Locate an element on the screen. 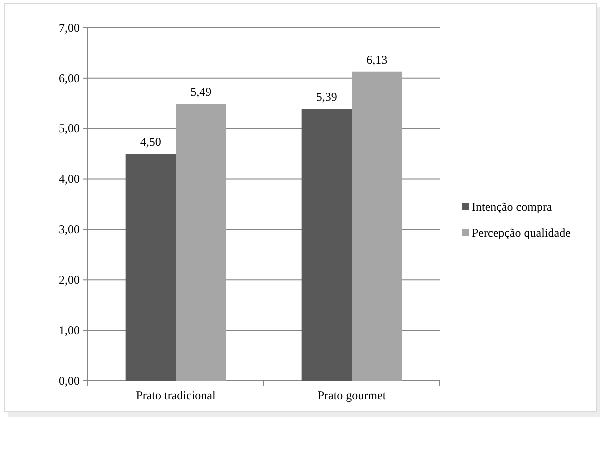 This screenshot has height=468, width=614. y-tick-label: 6,00 is located at coordinates (69, 78).